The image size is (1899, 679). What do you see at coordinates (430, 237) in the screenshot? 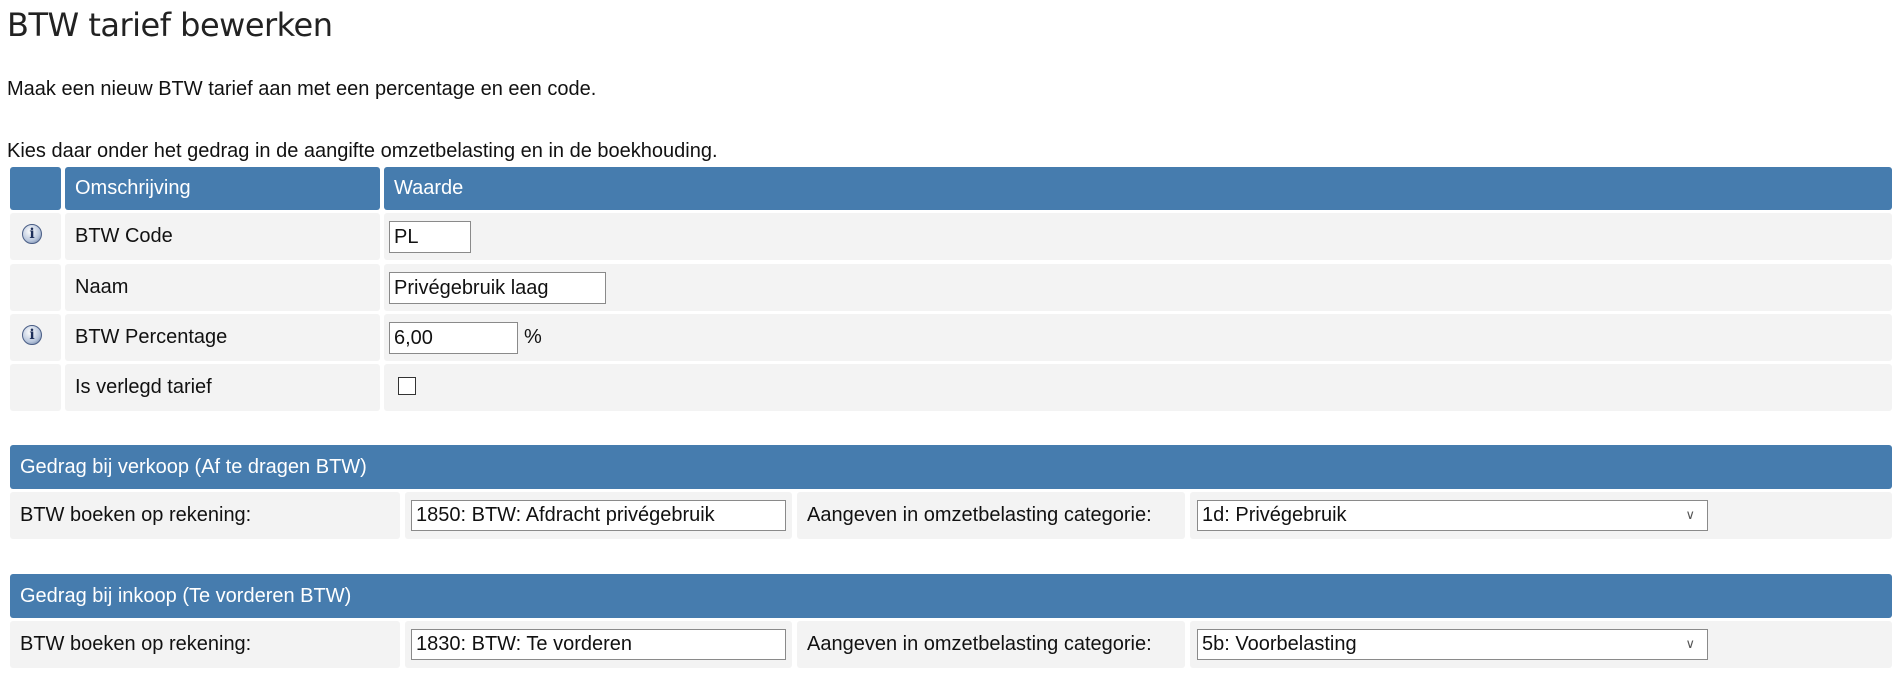
I see `btw-code-input: PL` at bounding box center [430, 237].